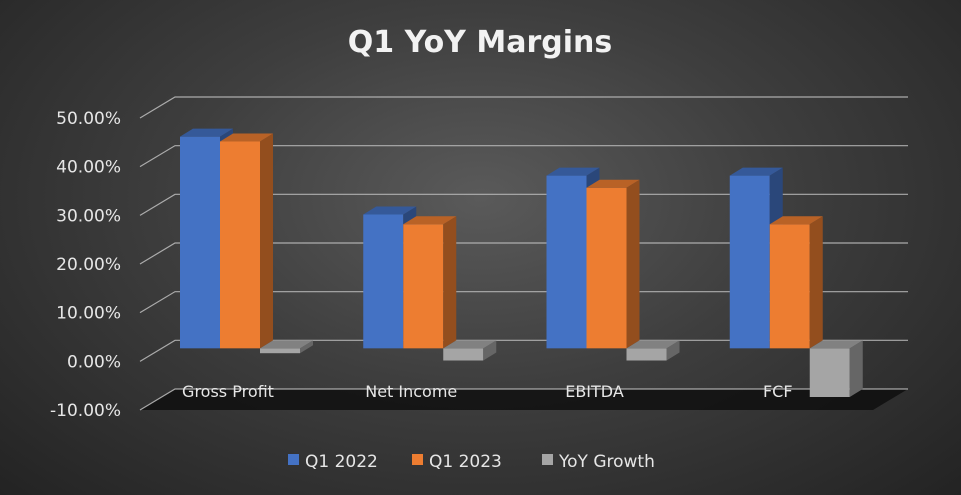 The image size is (961, 495). Describe the element at coordinates (465, 462) in the screenshot. I see `legend-label: Q1 2023` at that location.